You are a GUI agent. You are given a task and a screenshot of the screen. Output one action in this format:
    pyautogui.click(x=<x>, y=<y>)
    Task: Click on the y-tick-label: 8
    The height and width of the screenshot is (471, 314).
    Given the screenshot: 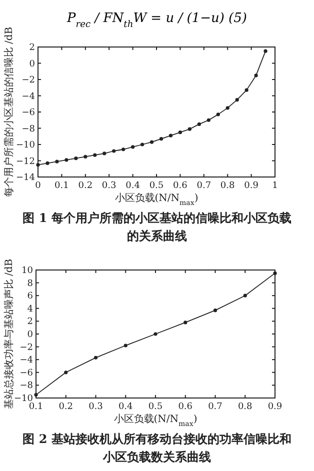 What is the action you would take?
    pyautogui.click(x=30, y=283)
    